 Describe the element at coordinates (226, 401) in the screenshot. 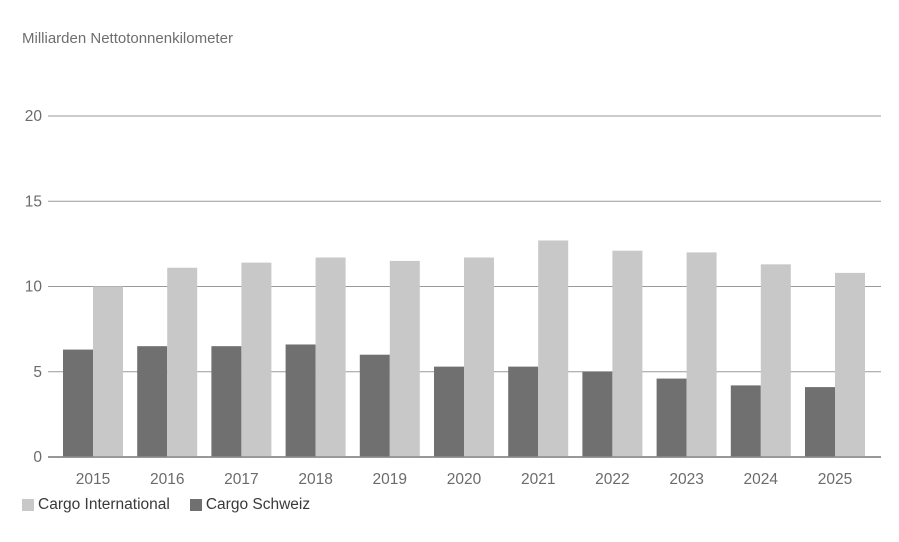

I see `bar-cargo-schweiz-2017` at that location.